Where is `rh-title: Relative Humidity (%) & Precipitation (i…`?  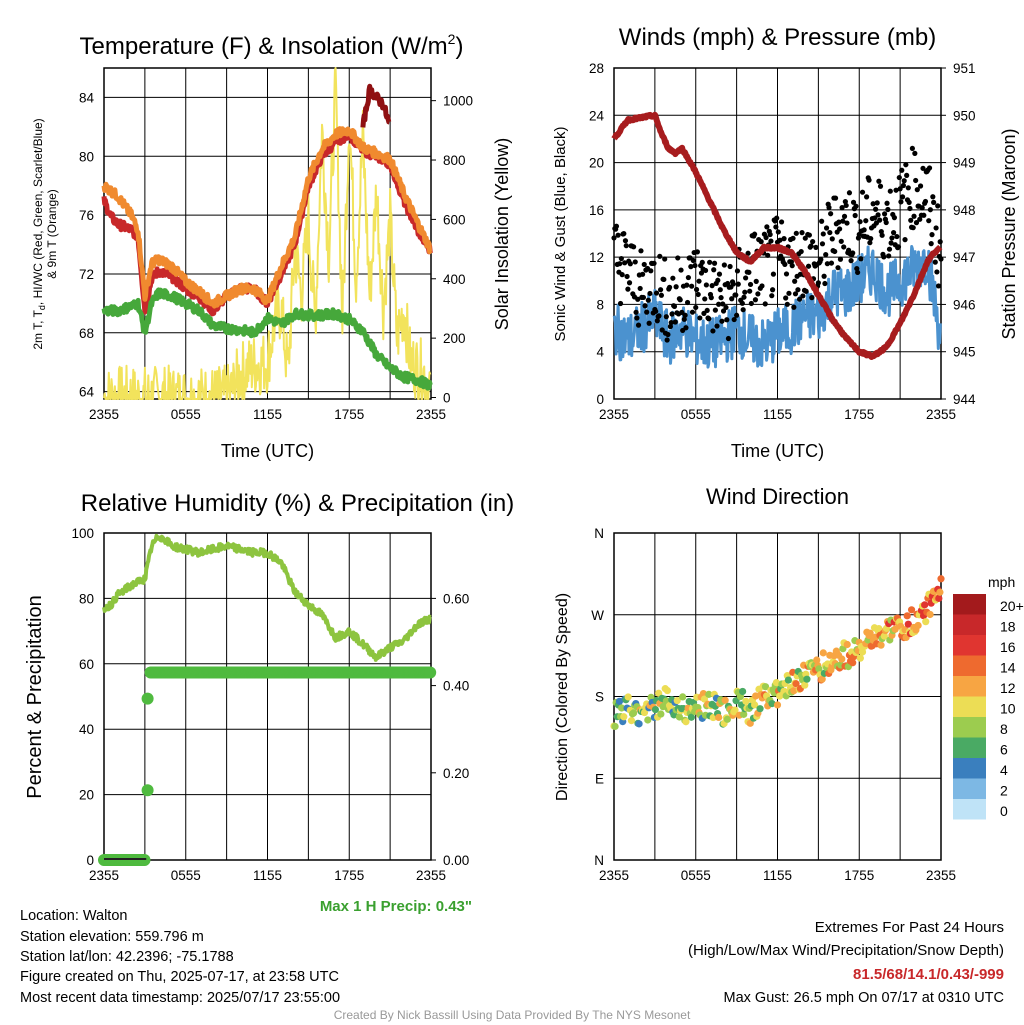 rh-title: Relative Humidity (%) & Precipitation (i… is located at coordinates (297, 503).